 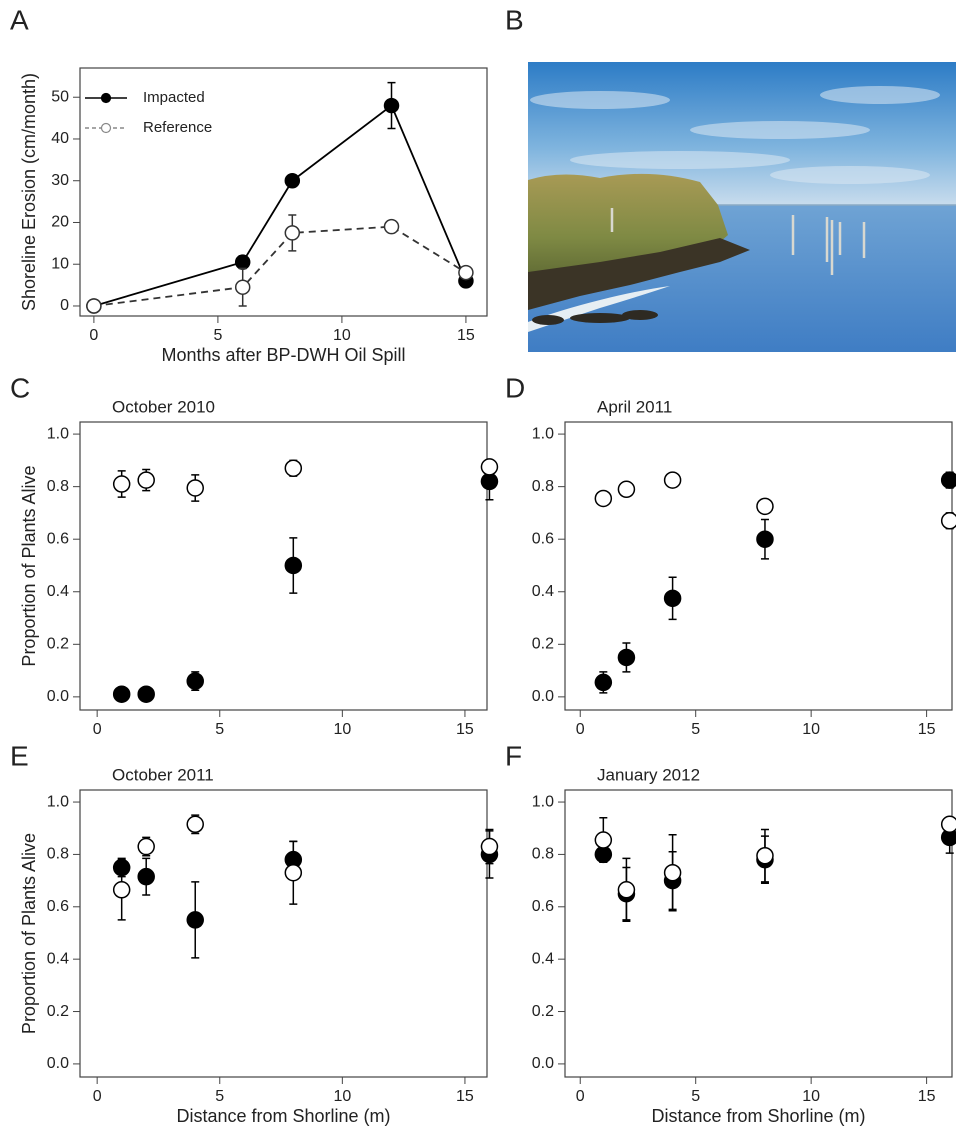 I want to click on x-axis-label: Months after BP-DWH Oil Spill, so click(x=283, y=355).